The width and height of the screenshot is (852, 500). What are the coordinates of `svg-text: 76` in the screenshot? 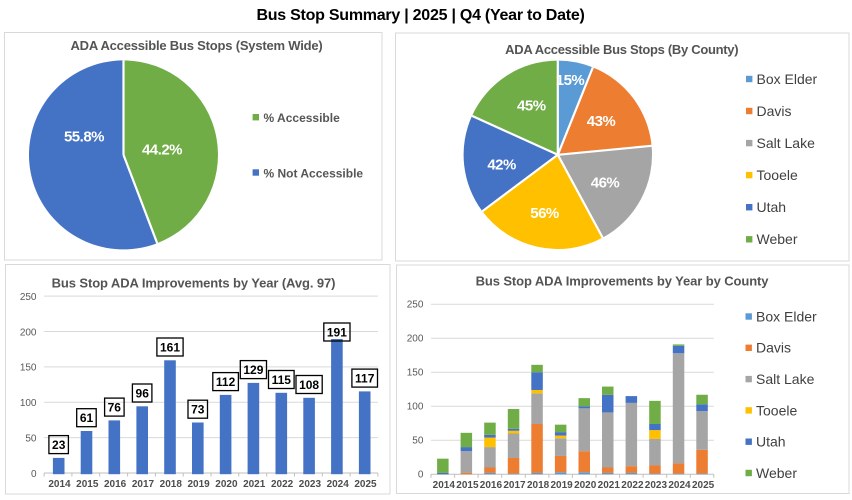 It's located at (115, 408).